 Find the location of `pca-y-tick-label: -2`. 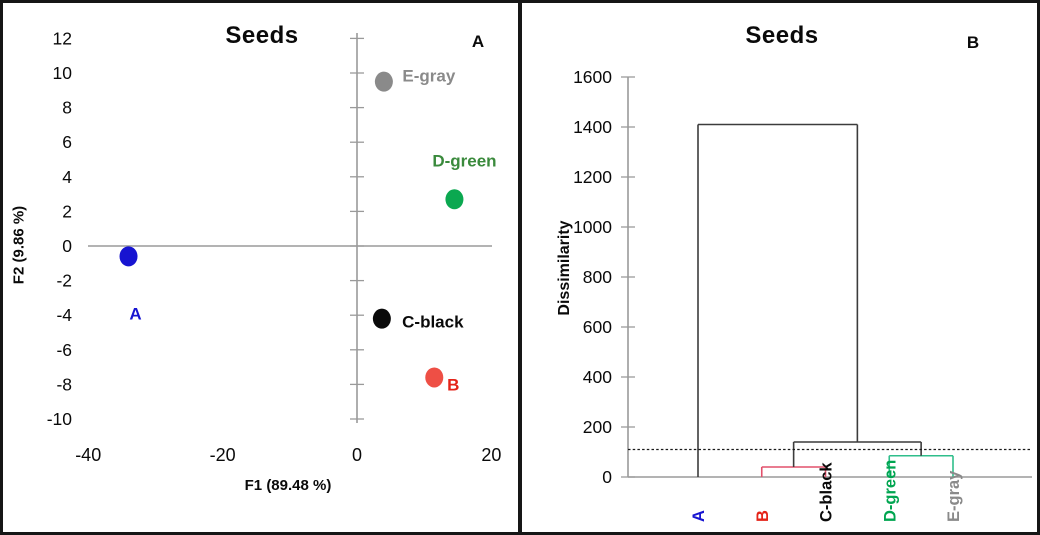

pca-y-tick-label: -2 is located at coordinates (64, 281).